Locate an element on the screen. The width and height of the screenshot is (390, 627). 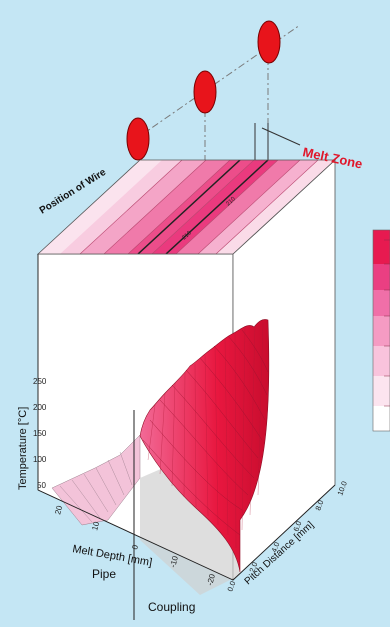
melt-depth-tick: 10 is located at coordinates (95, 525).